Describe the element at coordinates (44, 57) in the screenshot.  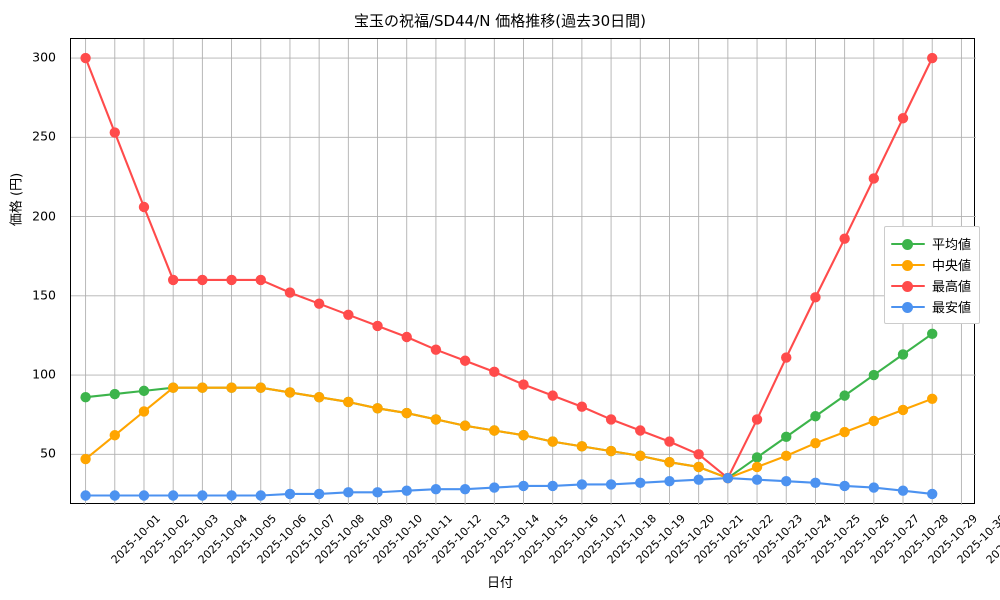
I see `y-tick-label: 300` at that location.